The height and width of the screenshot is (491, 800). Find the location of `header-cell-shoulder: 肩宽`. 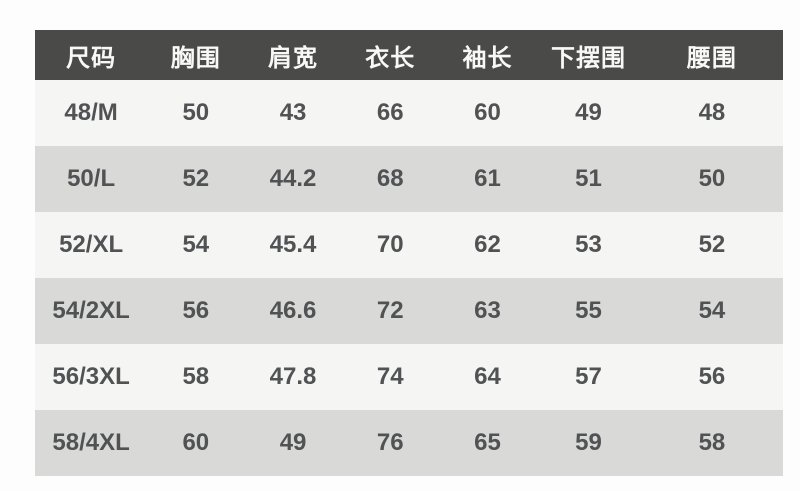

header-cell-shoulder: 肩宽 is located at coordinates (293, 55).